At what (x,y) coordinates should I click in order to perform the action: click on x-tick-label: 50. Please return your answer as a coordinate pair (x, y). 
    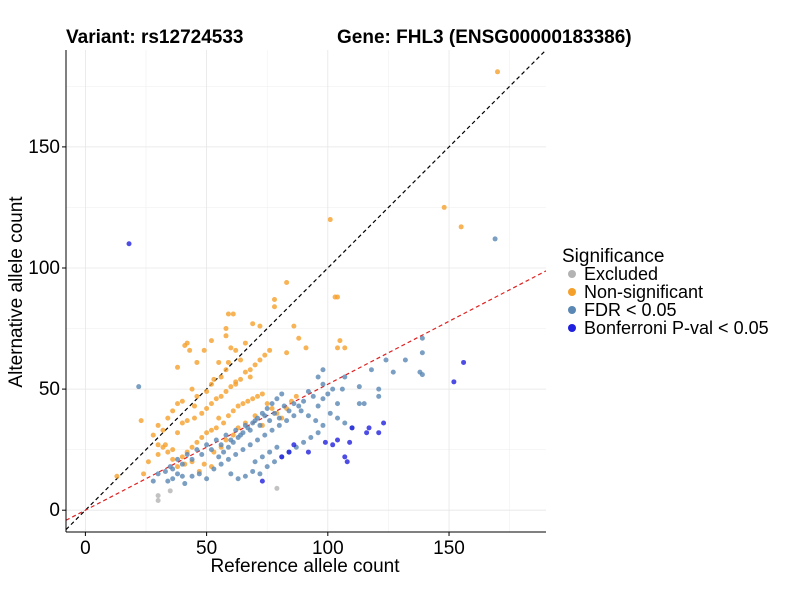
    Looking at the image, I should click on (206, 548).